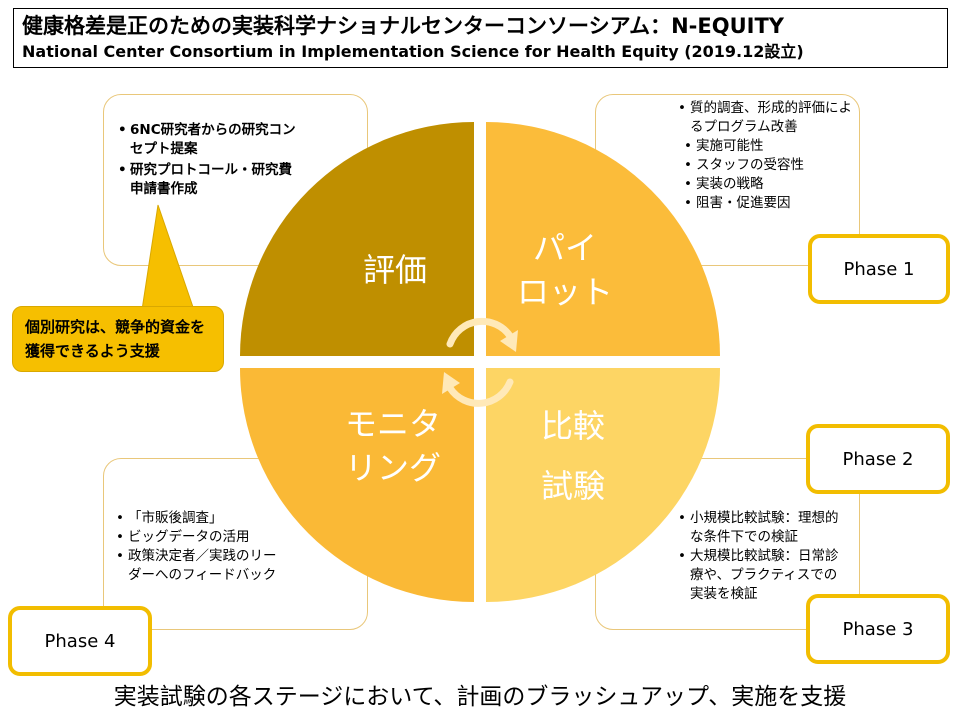 The image size is (960, 720). Describe the element at coordinates (237, 537) in the screenshot. I see `monitoring-item: ビッグデータの活用` at that location.